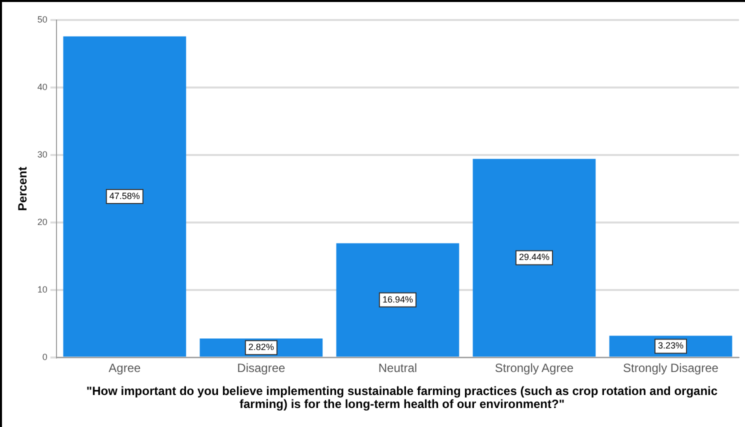 The height and width of the screenshot is (427, 745). What do you see at coordinates (534, 368) in the screenshot?
I see `x-tick-label: Strongly Agree` at bounding box center [534, 368].